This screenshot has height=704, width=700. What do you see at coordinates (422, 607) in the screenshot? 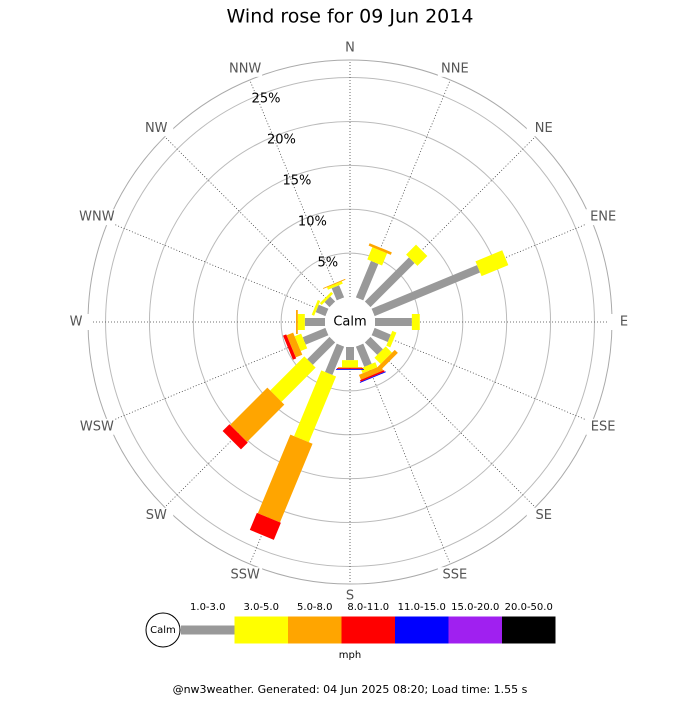
I see `legend-label: 11.0-15.0` at bounding box center [422, 607].